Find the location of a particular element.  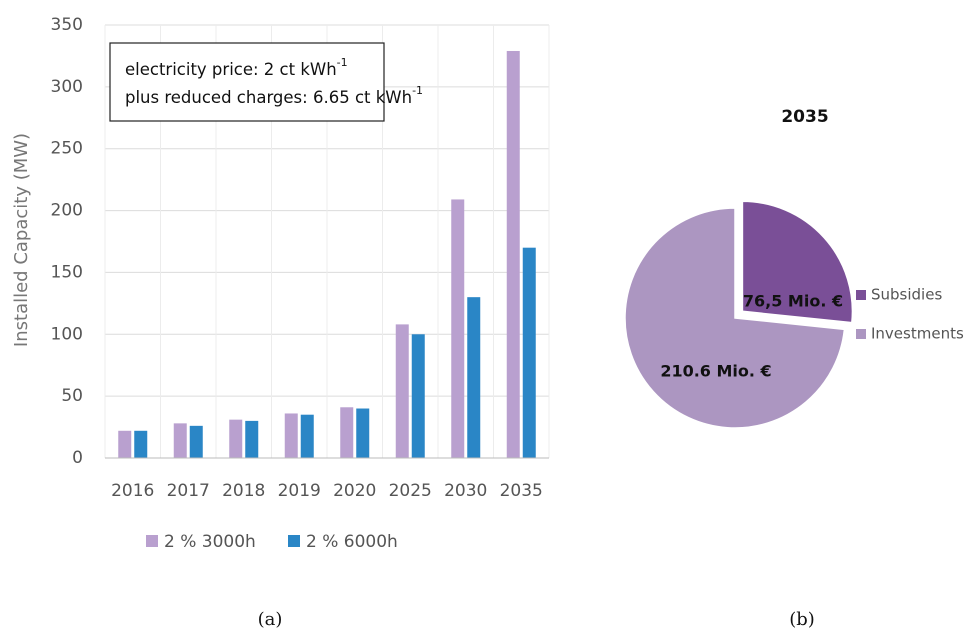

y-tick-label: 350 is located at coordinates (67, 25).